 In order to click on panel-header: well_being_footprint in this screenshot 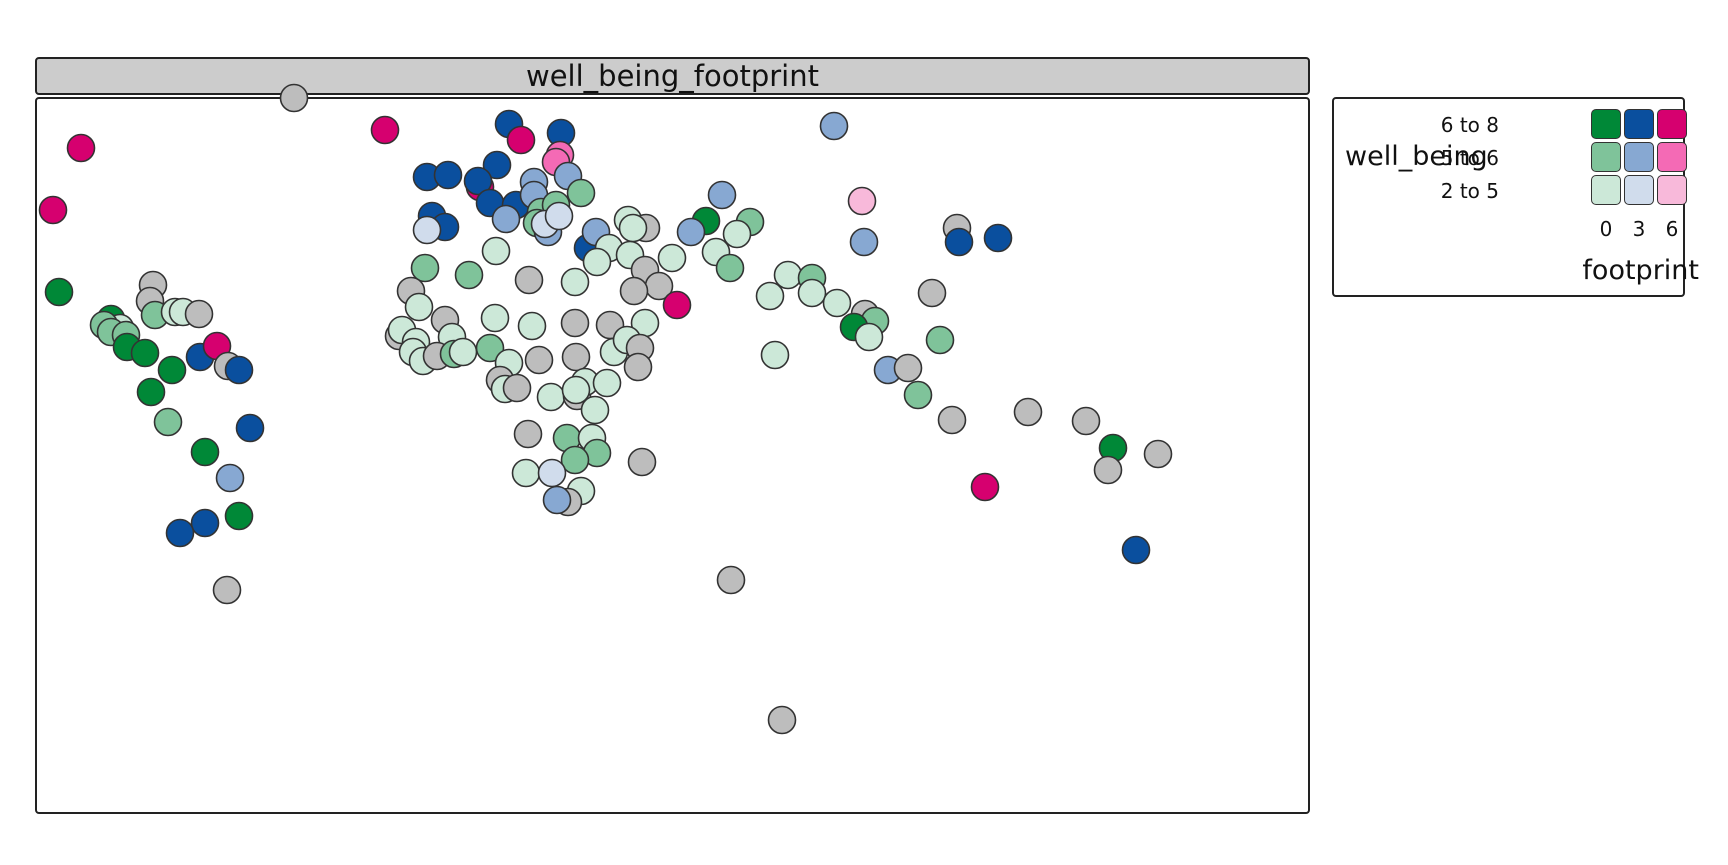, I will do `click(672, 76)`.